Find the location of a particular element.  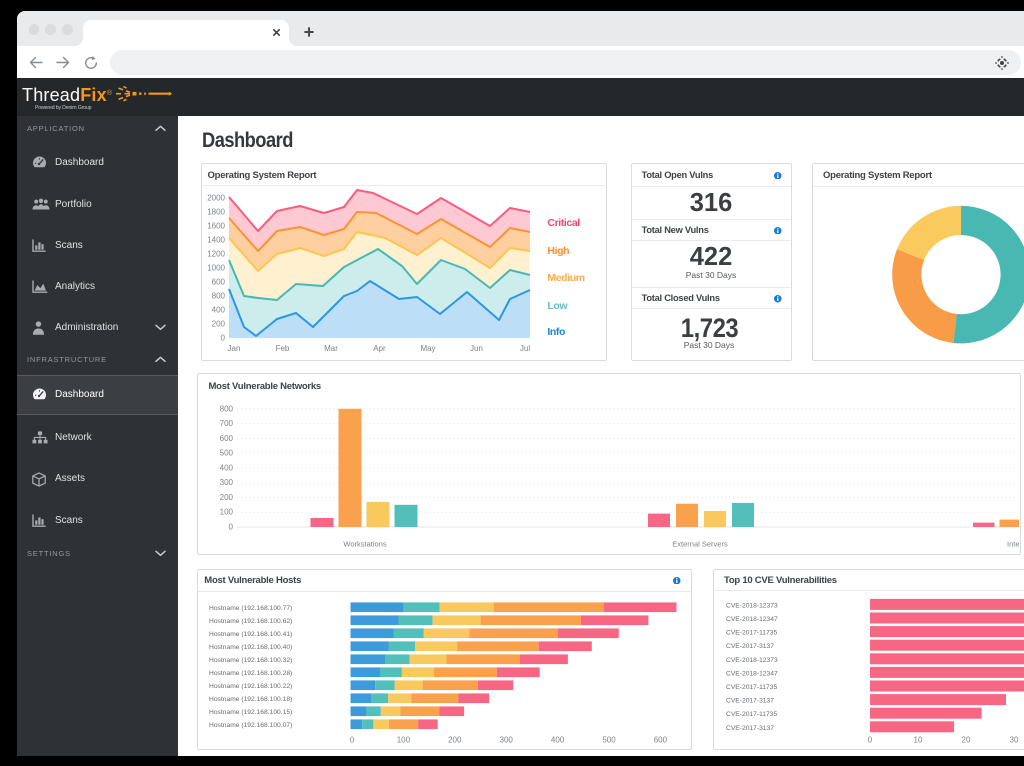

svg-text: Hostname (192.168.100.32) is located at coordinates (250, 660).